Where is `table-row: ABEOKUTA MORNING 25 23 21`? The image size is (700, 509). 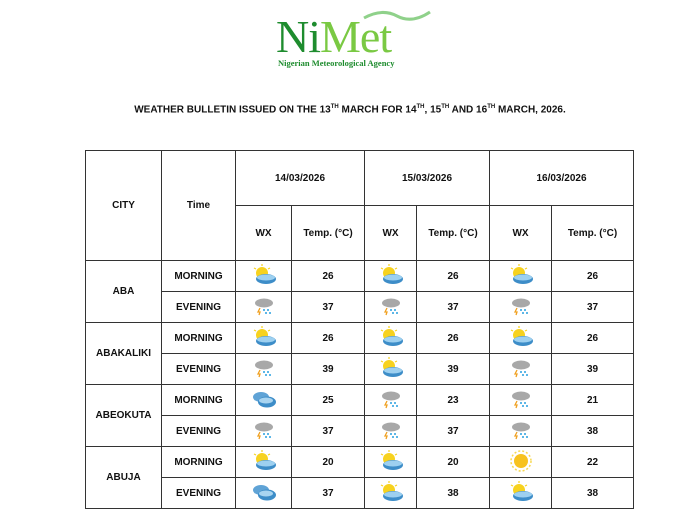
table-row: ABEOKUTA MORNING 25 23 21 is located at coordinates (359, 415).